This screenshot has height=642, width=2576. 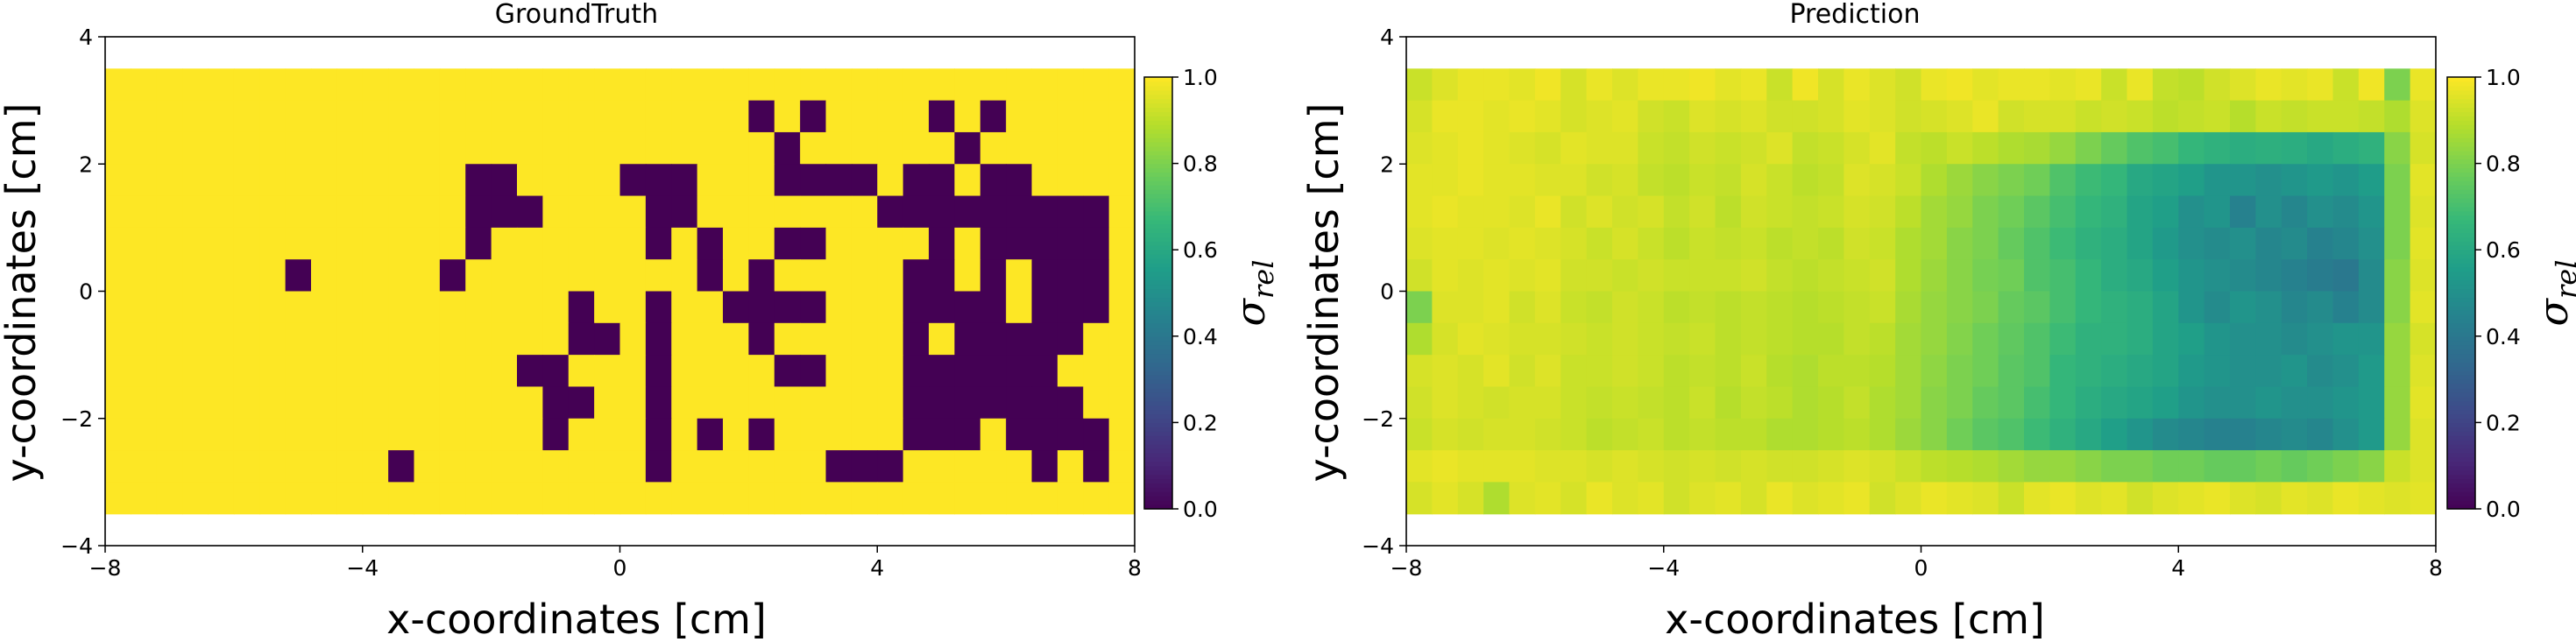 What do you see at coordinates (1387, 292) in the screenshot?
I see `y-tick-label: 0` at bounding box center [1387, 292].